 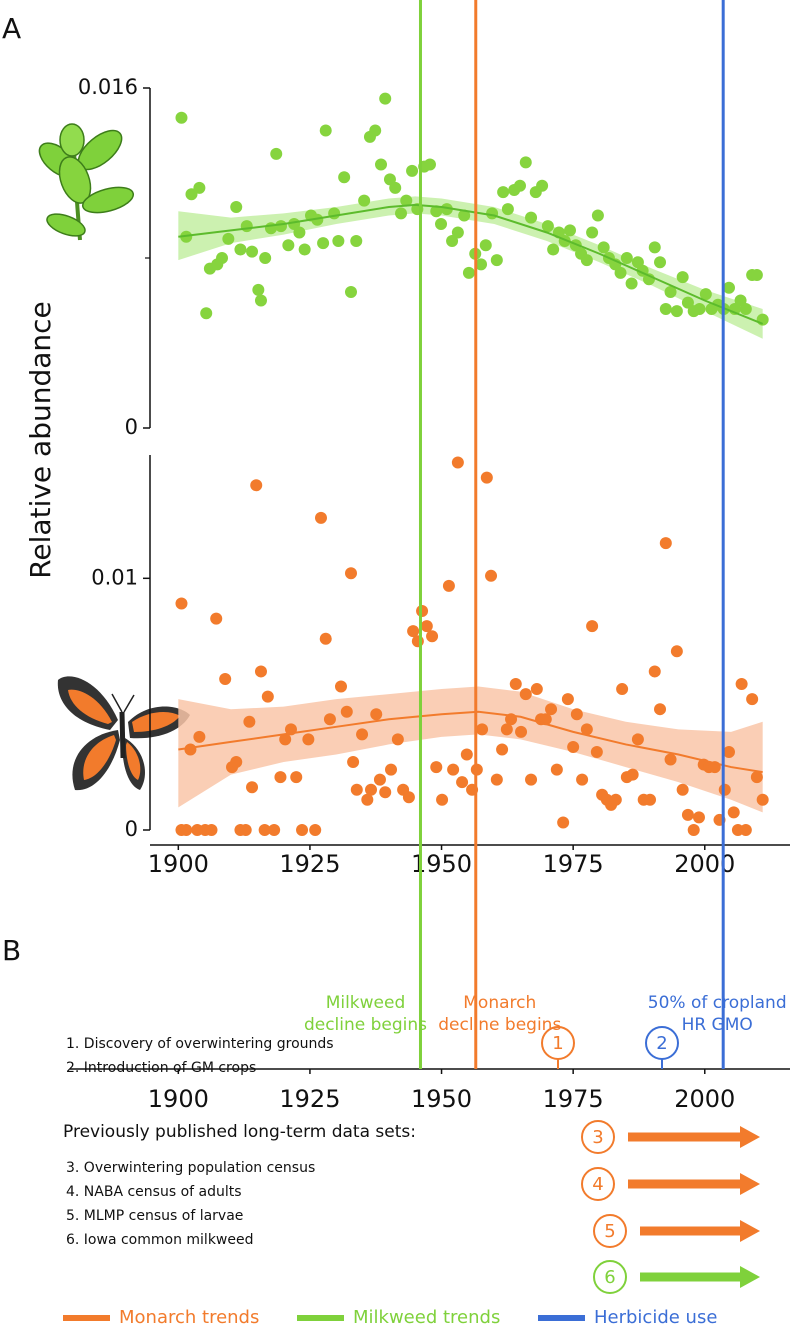 I want to click on fit-line, so click(x=471, y=264).